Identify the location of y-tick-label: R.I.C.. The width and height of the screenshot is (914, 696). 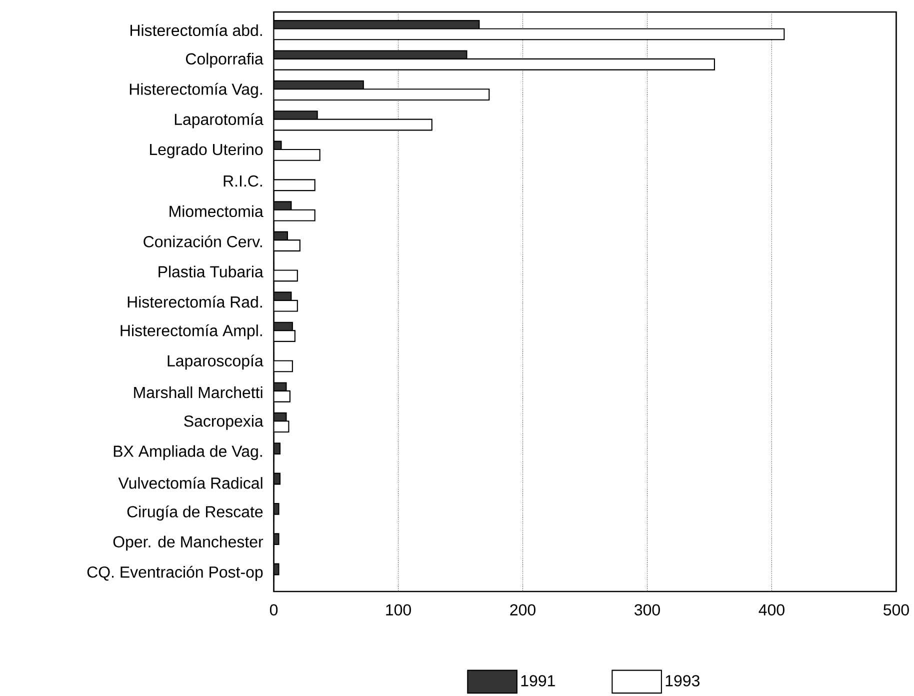
(243, 181).